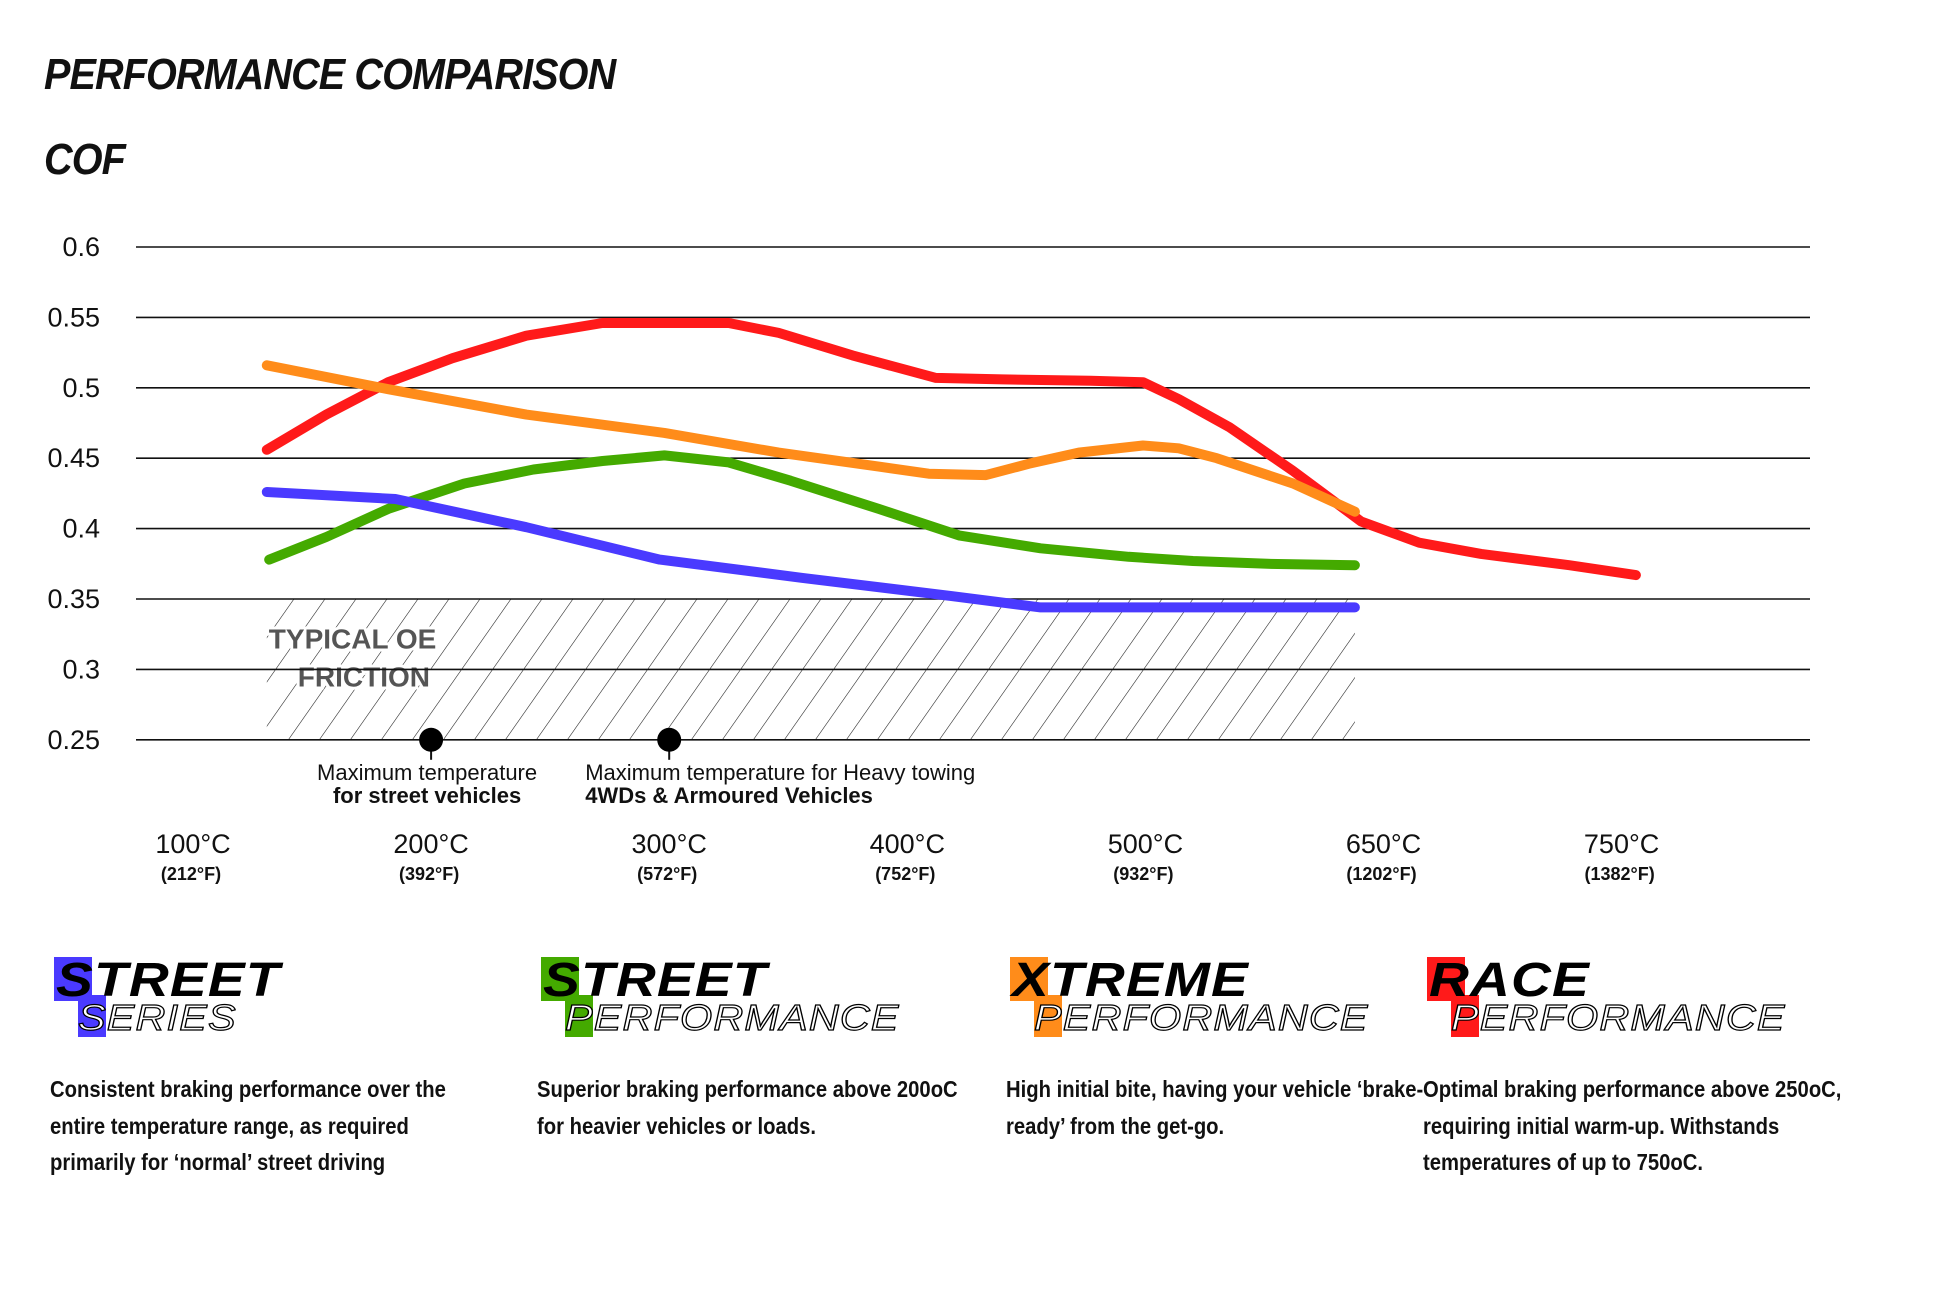 The height and width of the screenshot is (1310, 1946). I want to click on product-logo: STREET SERIES, so click(280, 998).